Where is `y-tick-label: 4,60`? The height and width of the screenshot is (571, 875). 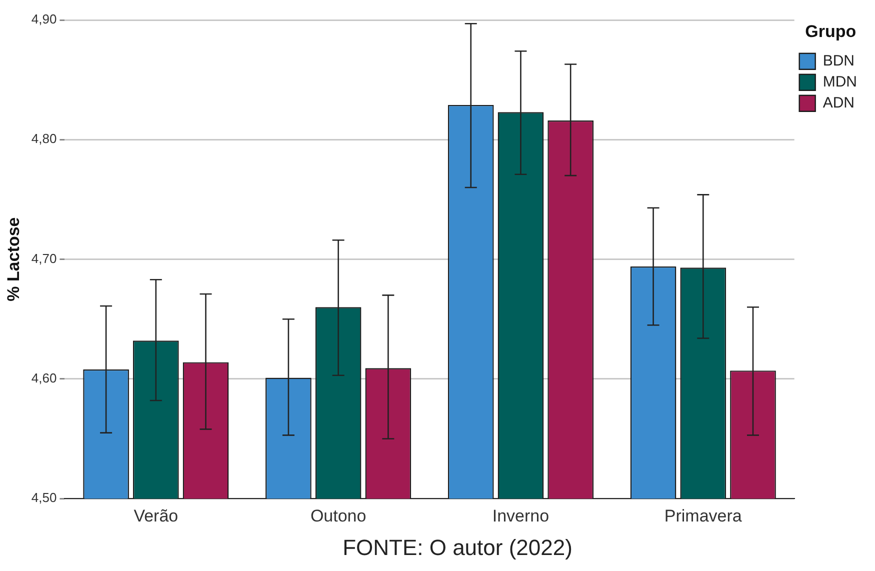
y-tick-label: 4,60 is located at coordinates (44, 378).